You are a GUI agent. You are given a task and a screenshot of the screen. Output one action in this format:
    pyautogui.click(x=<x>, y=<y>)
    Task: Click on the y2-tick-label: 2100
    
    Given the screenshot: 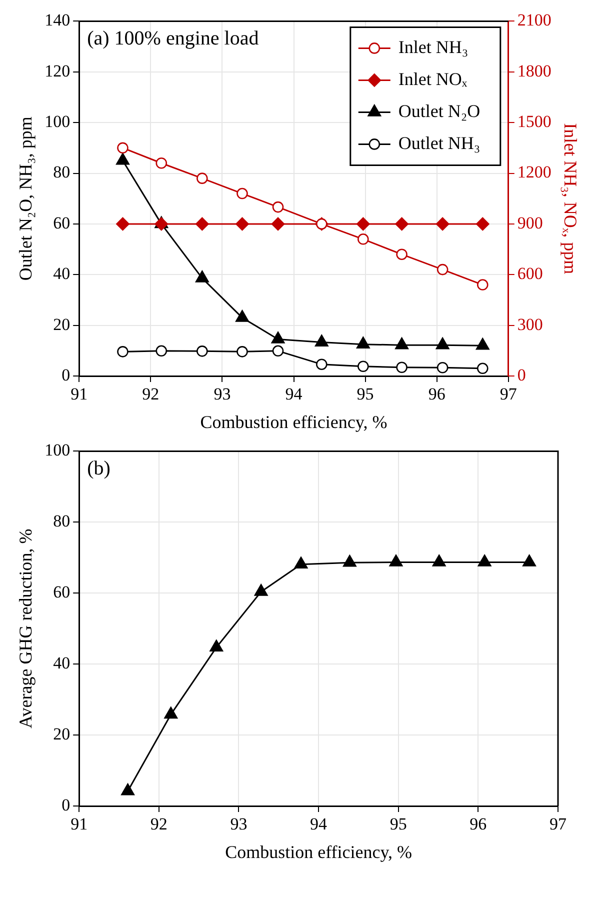 What is the action you would take?
    pyautogui.click(x=534, y=20)
    